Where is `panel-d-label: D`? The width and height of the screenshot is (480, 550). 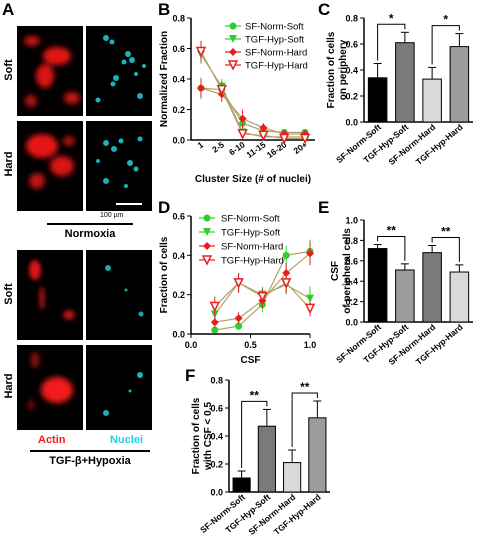 panel-d-label: D is located at coordinates (164, 207).